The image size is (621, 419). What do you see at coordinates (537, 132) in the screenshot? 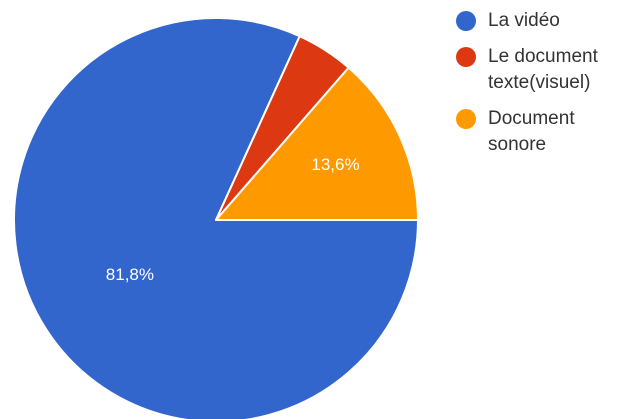
I see `legend-item-document-sonore: Document sonore` at bounding box center [537, 132].